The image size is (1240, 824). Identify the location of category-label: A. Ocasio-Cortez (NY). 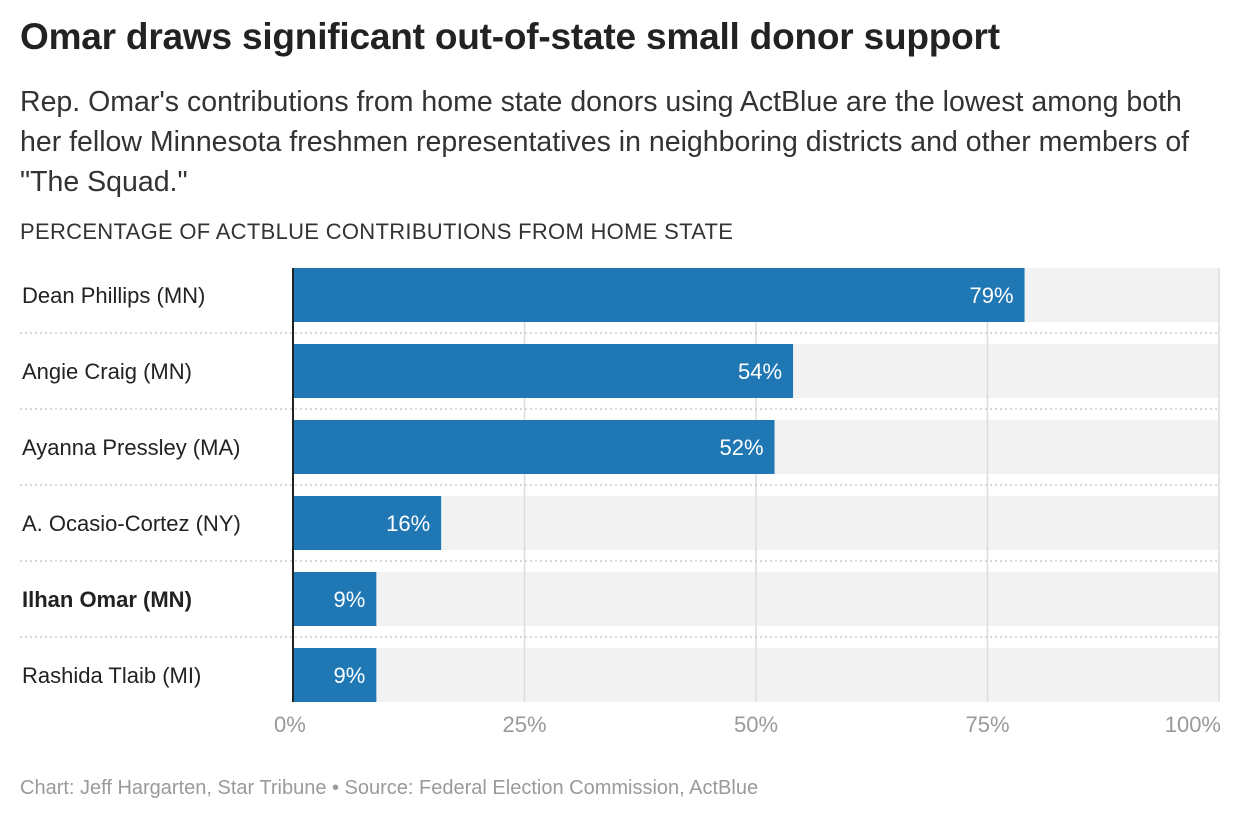
(131, 523).